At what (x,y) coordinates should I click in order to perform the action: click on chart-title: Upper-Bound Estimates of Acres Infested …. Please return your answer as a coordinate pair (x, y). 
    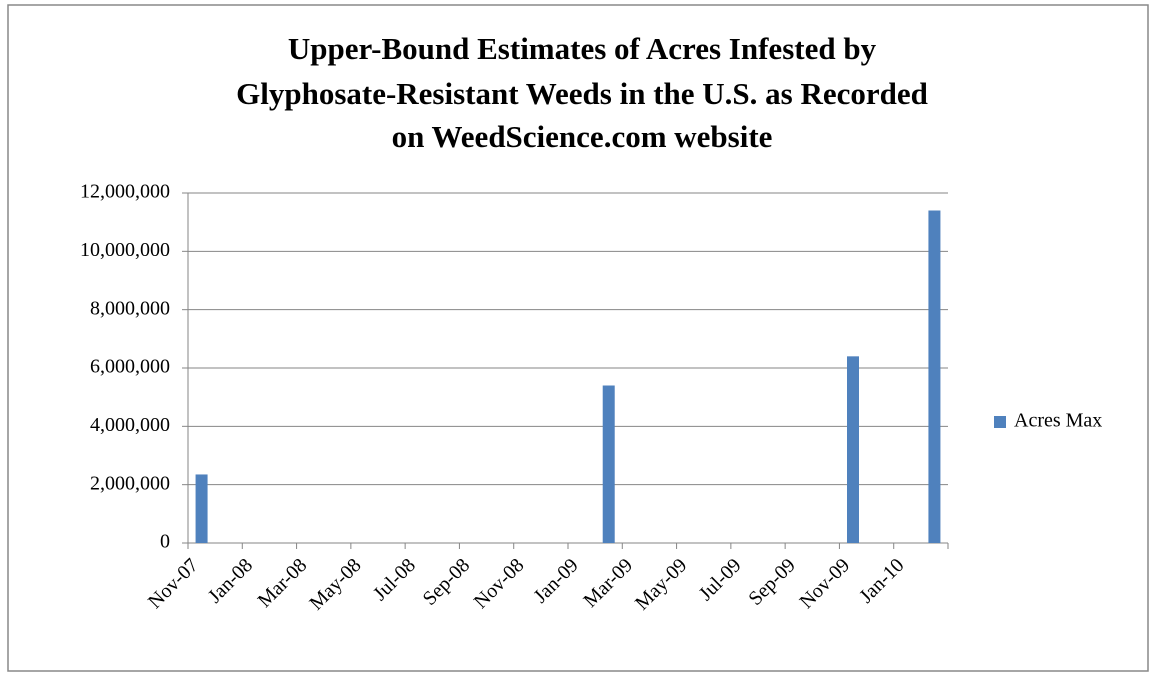
    Looking at the image, I should click on (582, 48).